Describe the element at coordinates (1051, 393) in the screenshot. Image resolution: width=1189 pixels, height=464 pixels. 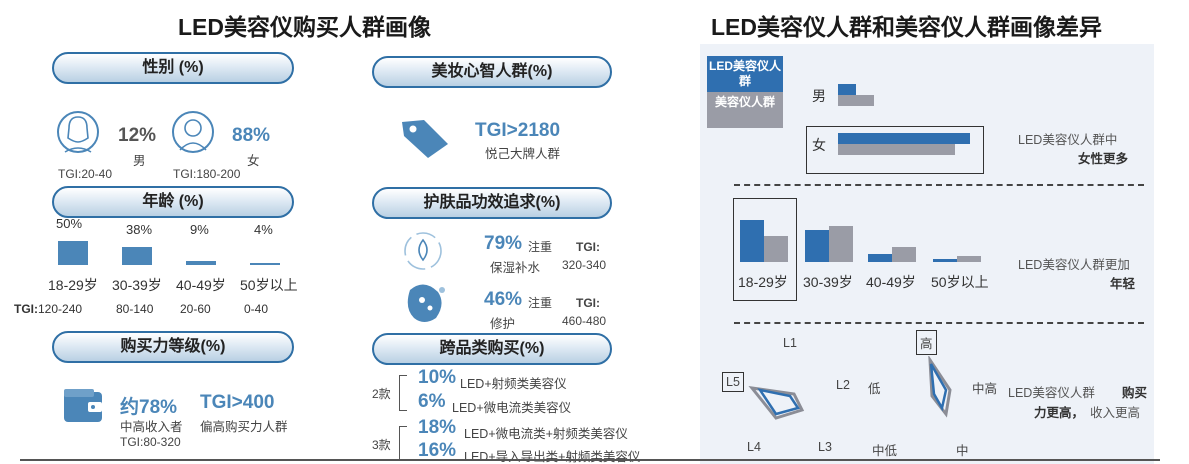
I see `radar-note-1a: LED美容仪人群` at that location.